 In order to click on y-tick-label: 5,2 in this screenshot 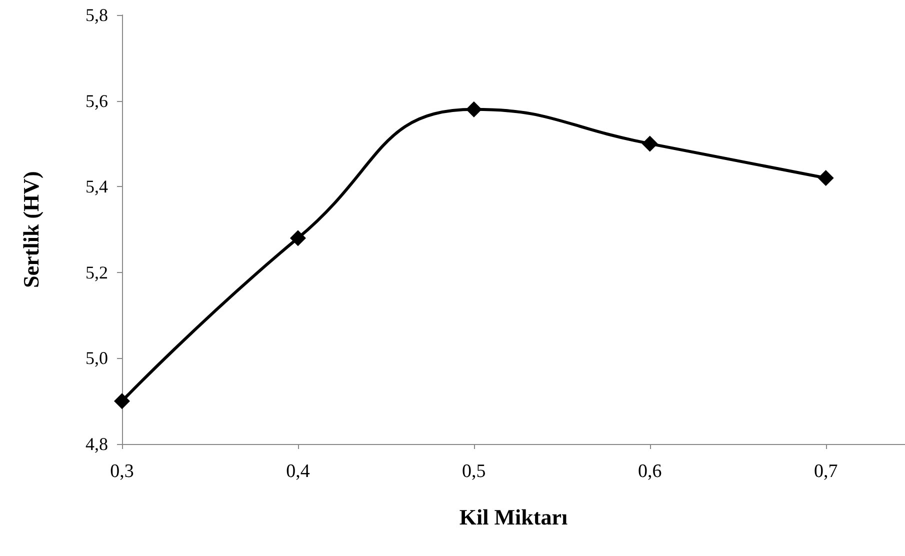, I will do `click(97, 272)`.